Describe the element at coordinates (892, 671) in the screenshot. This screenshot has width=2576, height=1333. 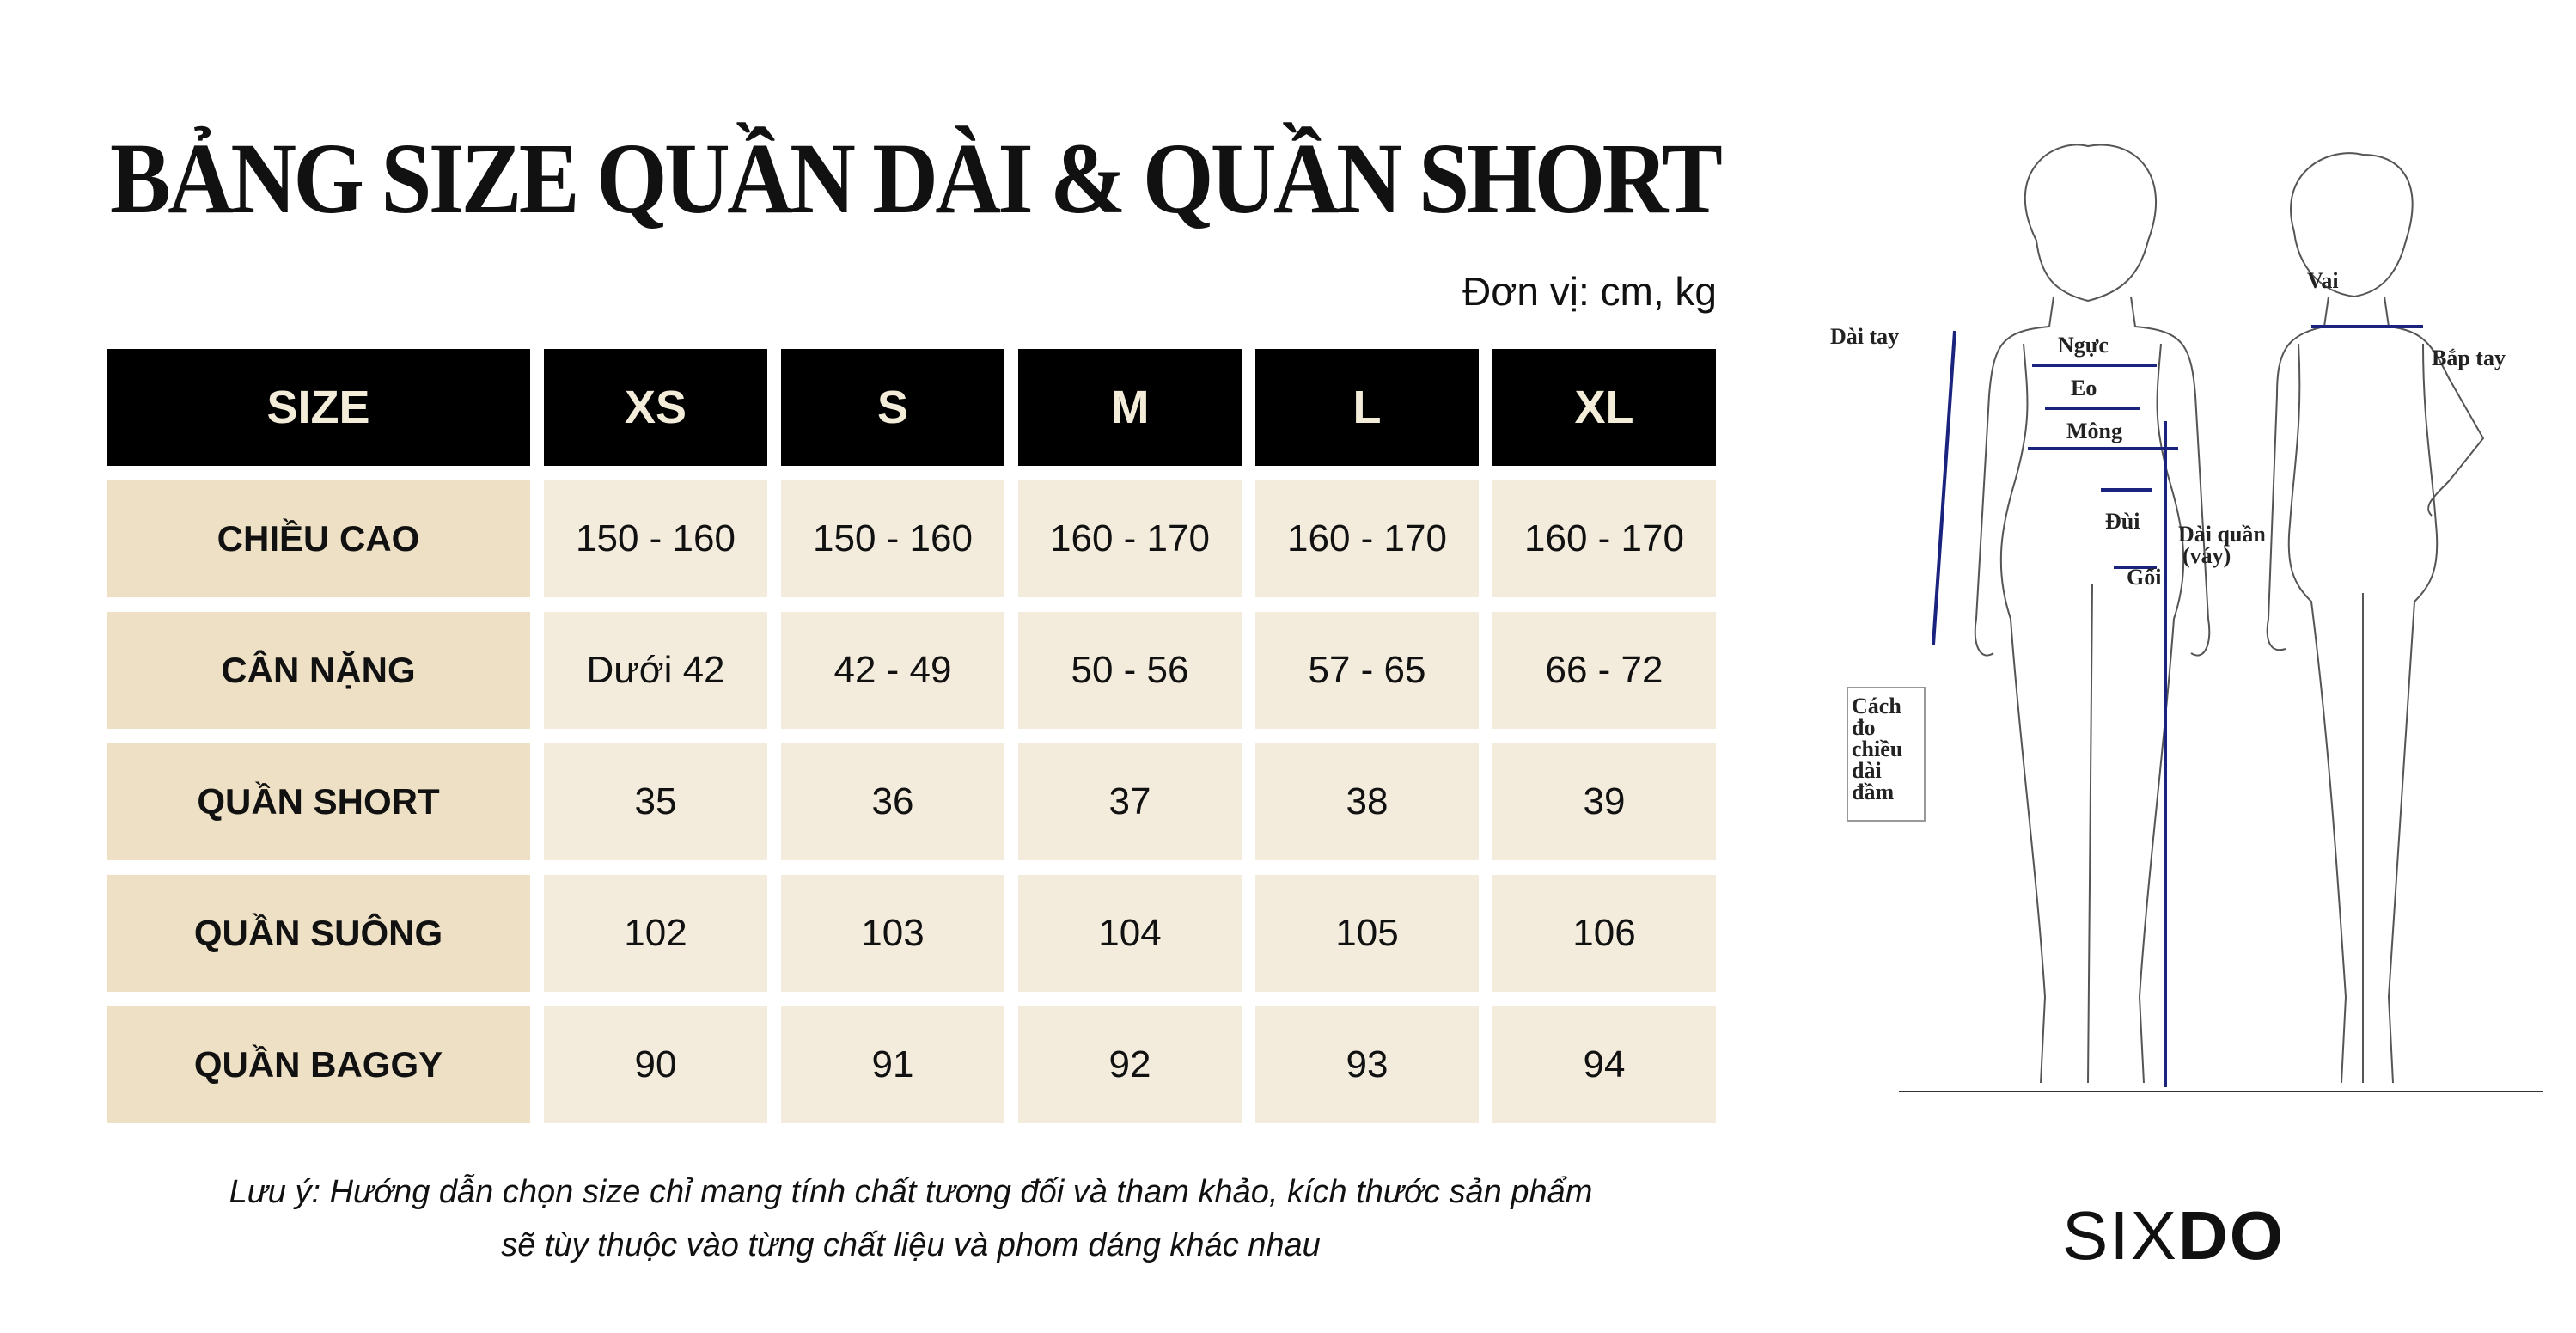
I see `table-cell: 42 - 49` at that location.